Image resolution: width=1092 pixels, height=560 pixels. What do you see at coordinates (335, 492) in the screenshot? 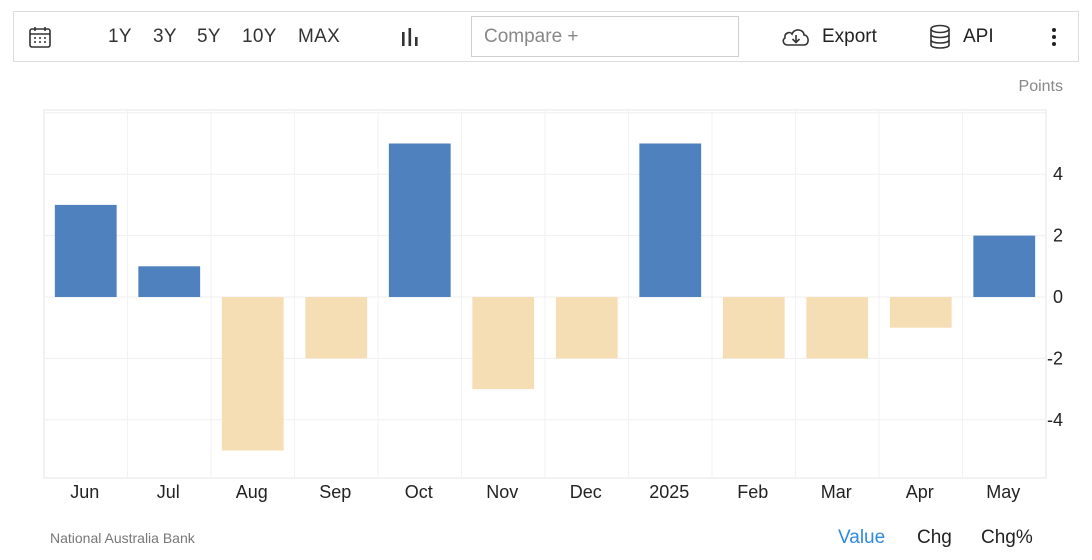
I see `x-tick-label: Sep` at bounding box center [335, 492].